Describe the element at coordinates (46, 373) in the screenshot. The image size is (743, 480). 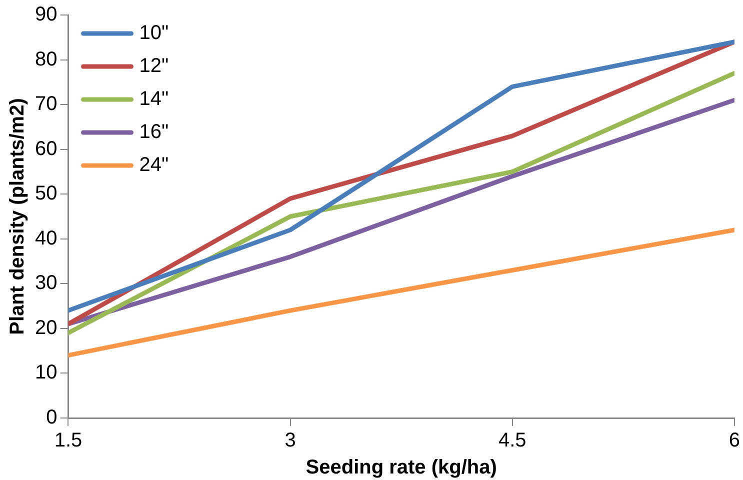
I see `y-tick-label: 10` at that location.